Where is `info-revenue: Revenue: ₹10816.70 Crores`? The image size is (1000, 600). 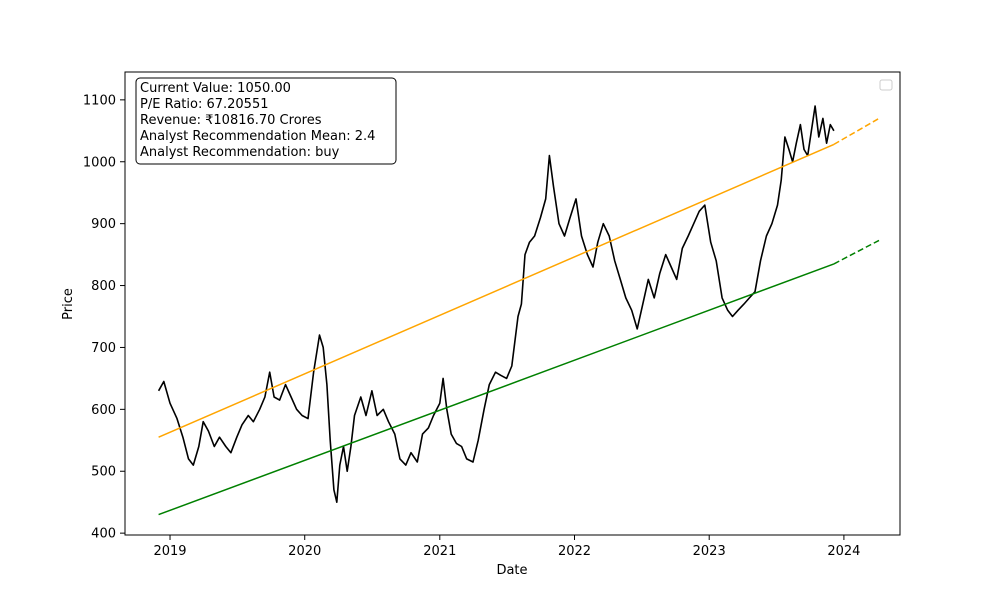 info-revenue: Revenue: ₹10816.70 Crores is located at coordinates (231, 120).